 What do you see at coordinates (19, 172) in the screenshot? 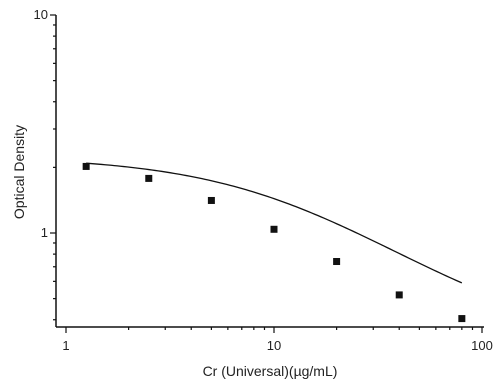
I see `y-axis-title: Optical Density` at bounding box center [19, 172].